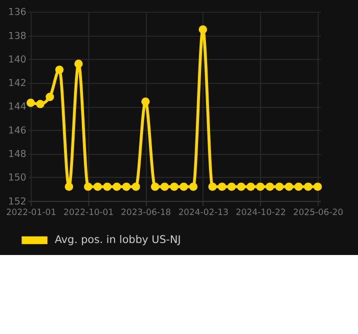 This screenshot has height=334, width=358. I want to click on x-tick-label: 2022-01-01, so click(31, 213).